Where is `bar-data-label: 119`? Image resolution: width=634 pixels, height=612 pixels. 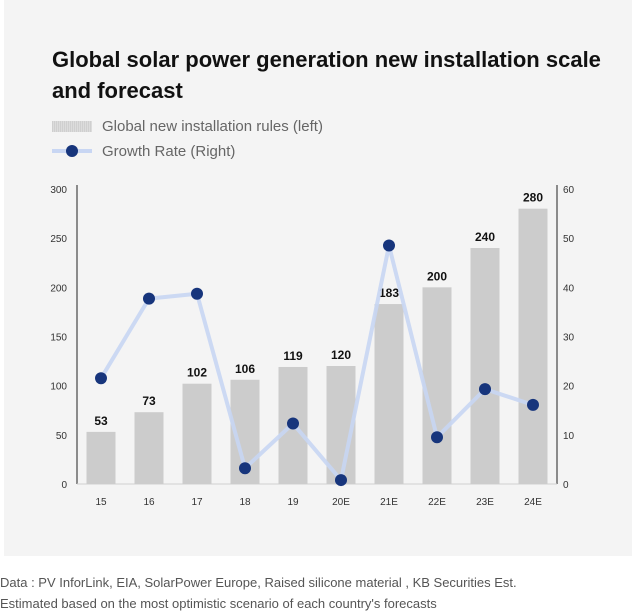
bar-data-label: 119 is located at coordinates (293, 356).